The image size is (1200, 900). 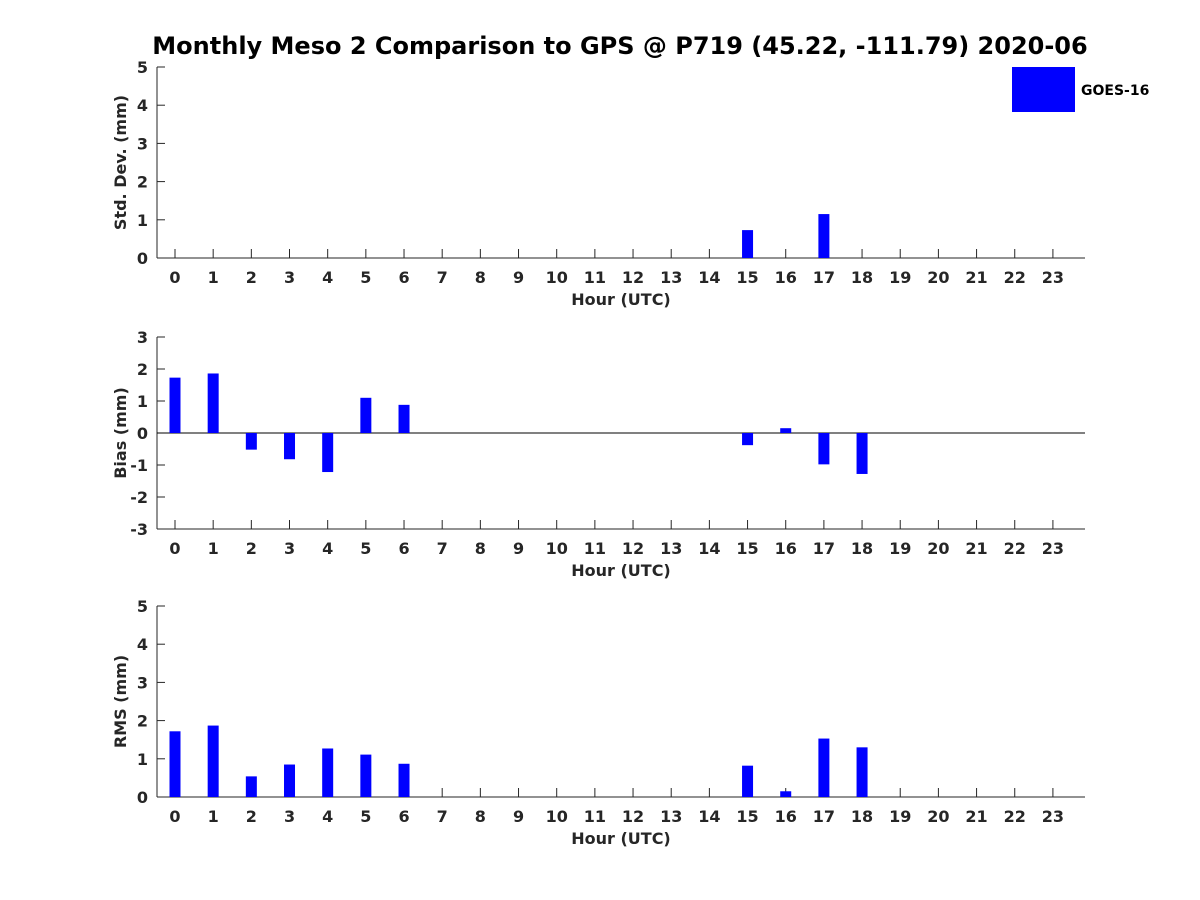 I want to click on y-tick-label: -1, so click(x=139, y=465).